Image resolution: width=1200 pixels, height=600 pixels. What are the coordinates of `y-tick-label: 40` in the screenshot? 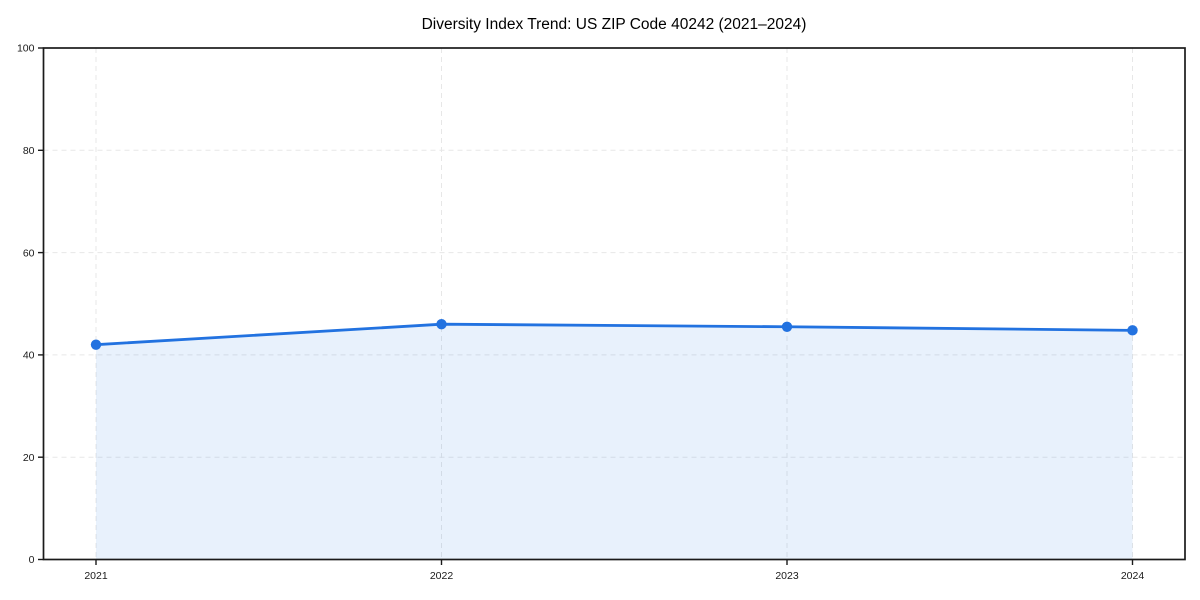 It's located at (29, 356).